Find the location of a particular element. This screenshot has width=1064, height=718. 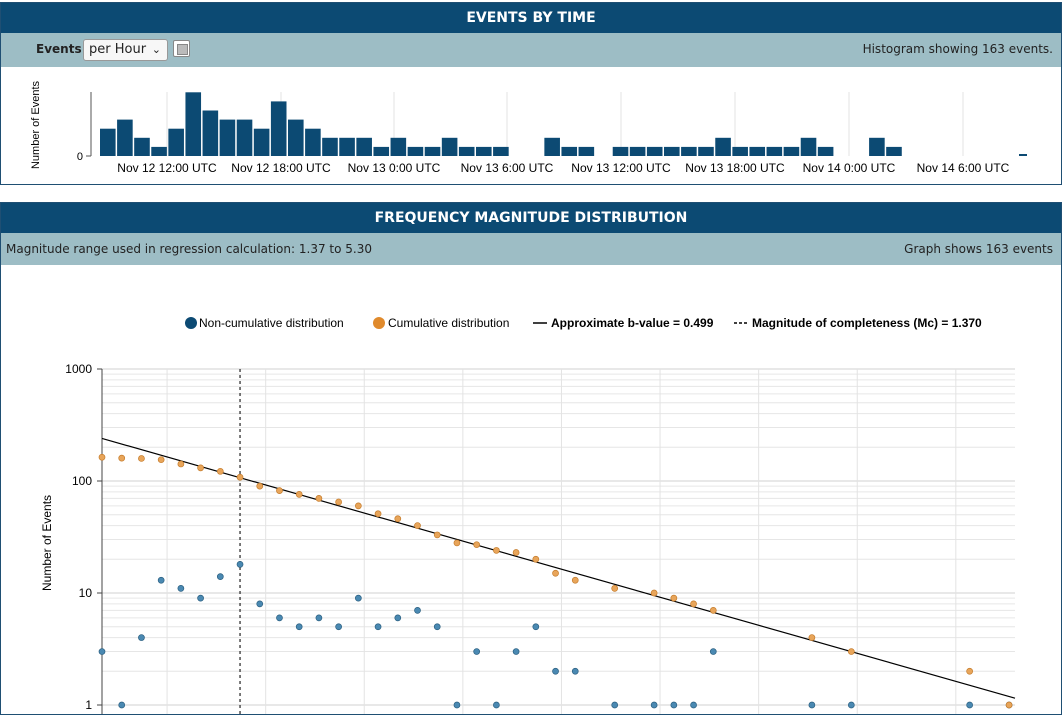

toggle-checkbox is located at coordinates (181, 48).